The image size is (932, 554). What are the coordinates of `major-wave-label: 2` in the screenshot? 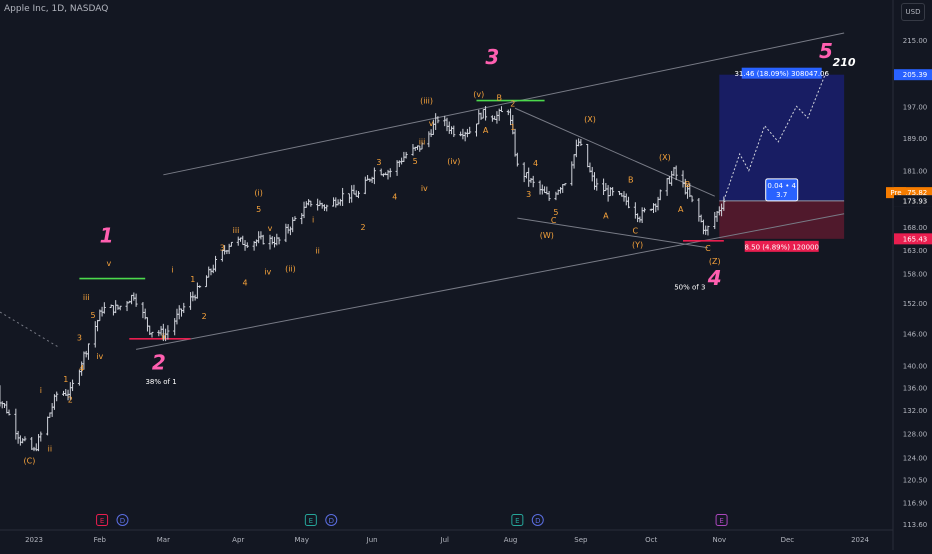 It's located at (159, 362).